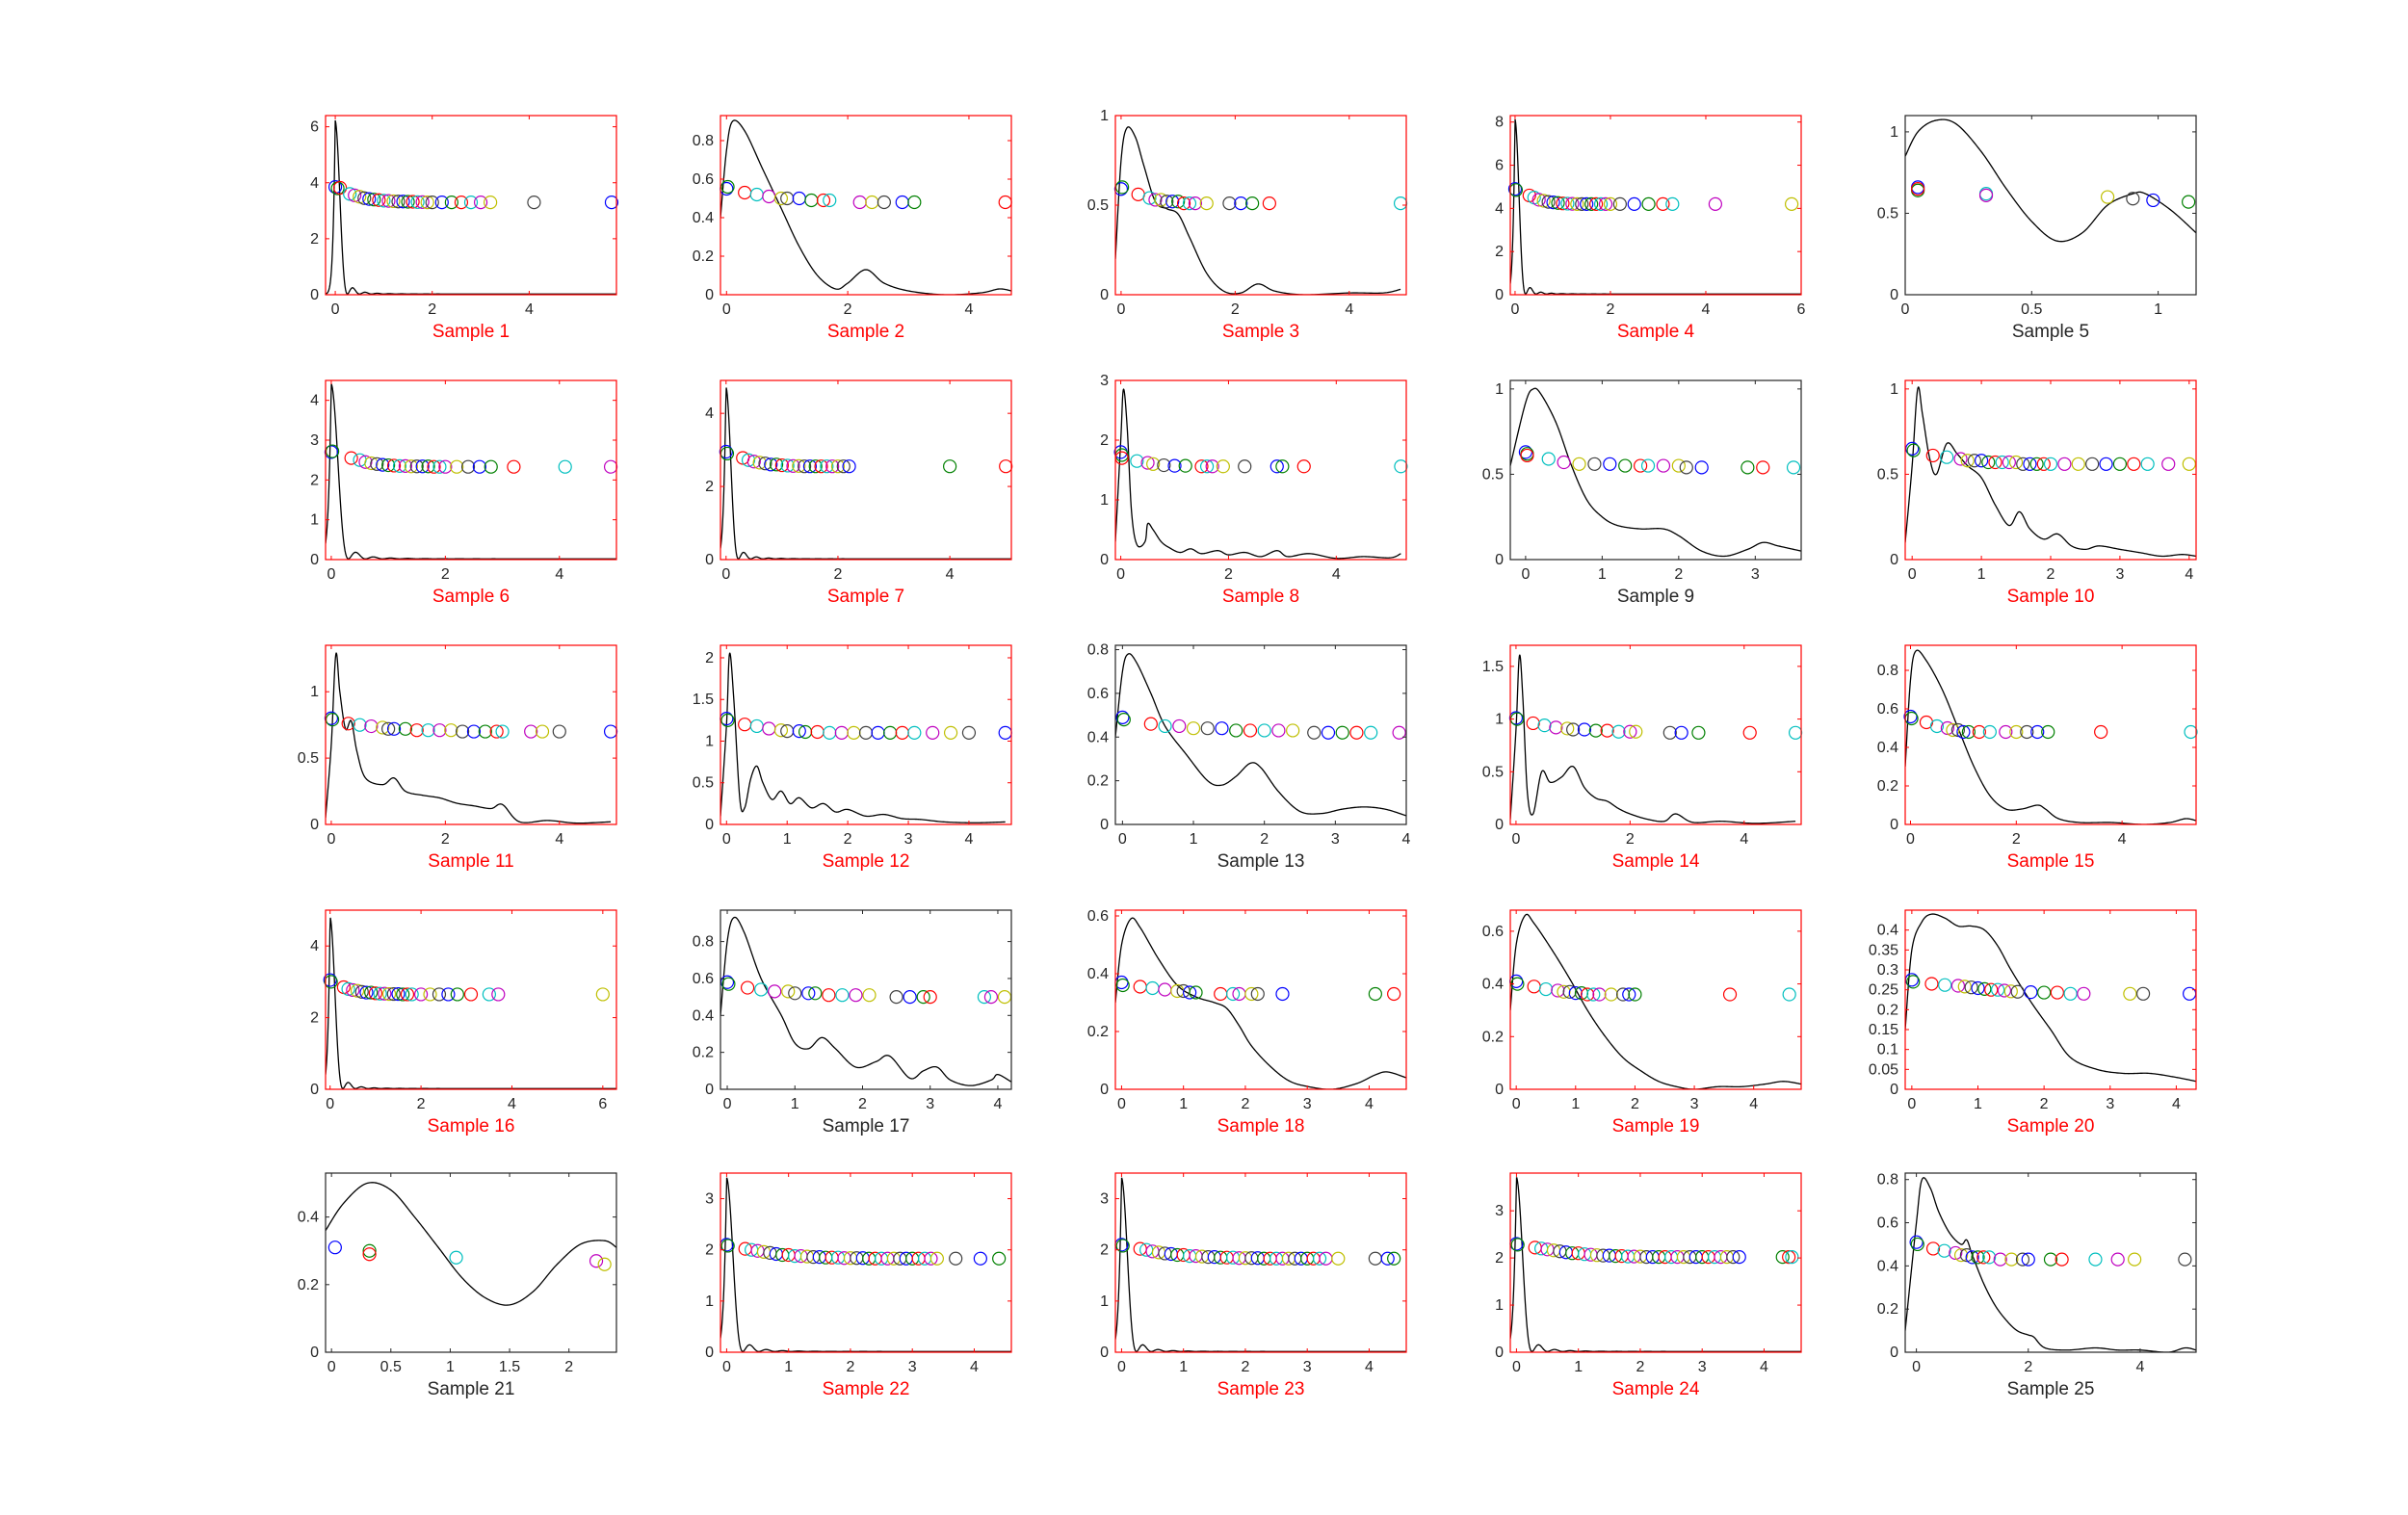  What do you see at coordinates (1247, 225) in the screenshot?
I see `subplot-3: 0 2 4 0 0.5 1 Sample 3` at bounding box center [1247, 225].